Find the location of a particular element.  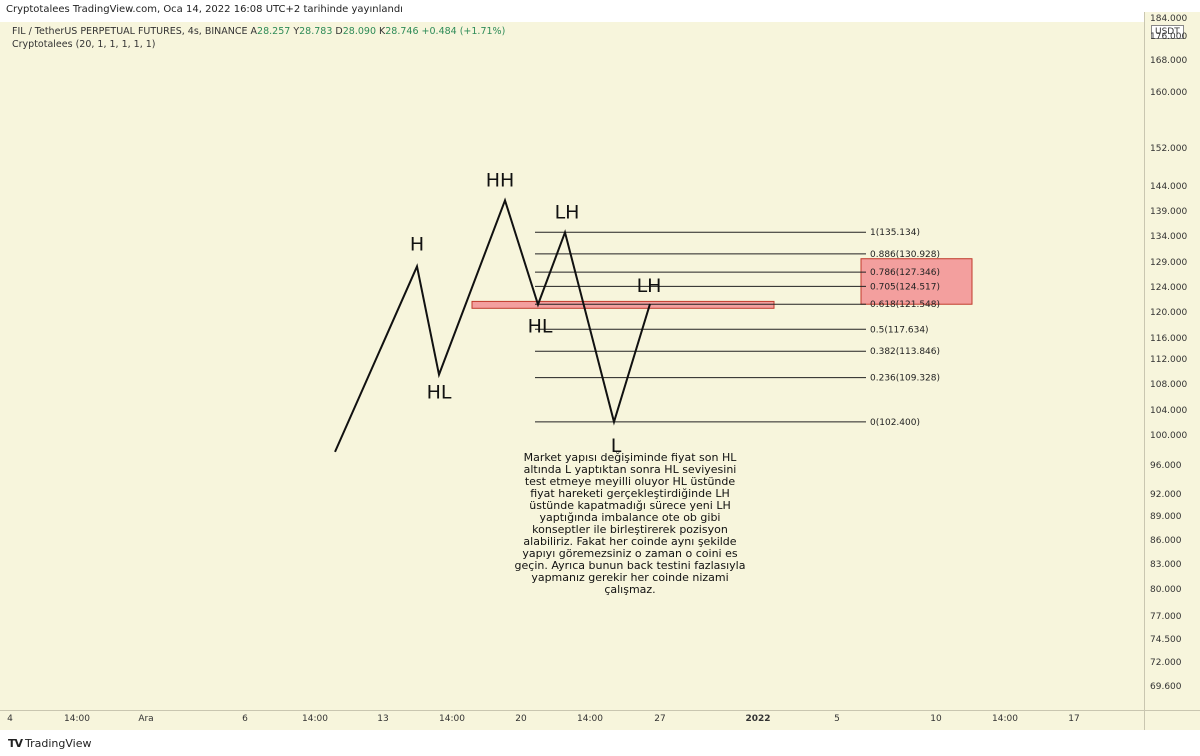

fib-label-0.886: 0.886(130.928) is located at coordinates (905, 255).